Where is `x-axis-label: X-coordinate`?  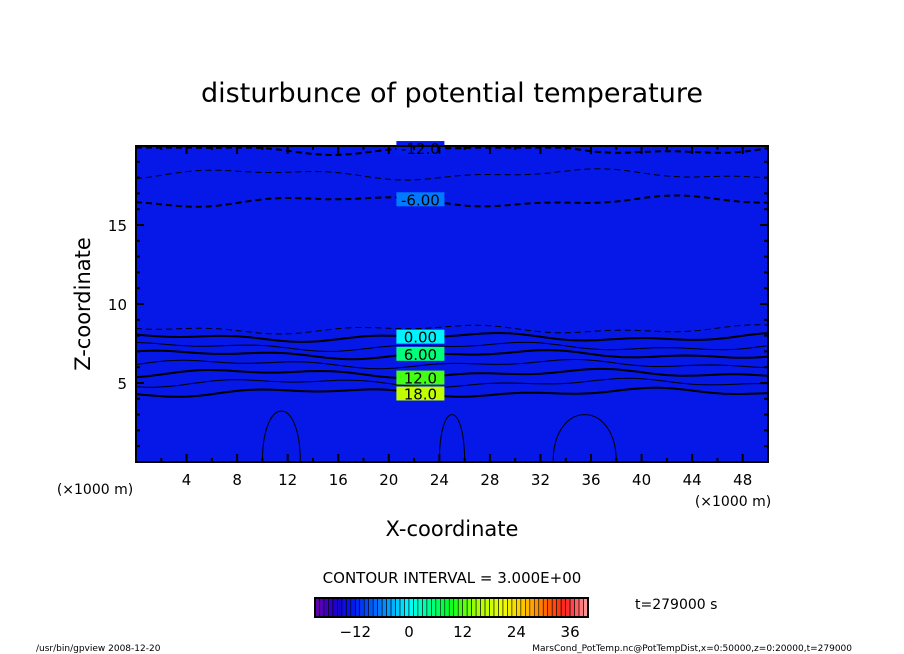 x-axis-label: X-coordinate is located at coordinates (452, 529).